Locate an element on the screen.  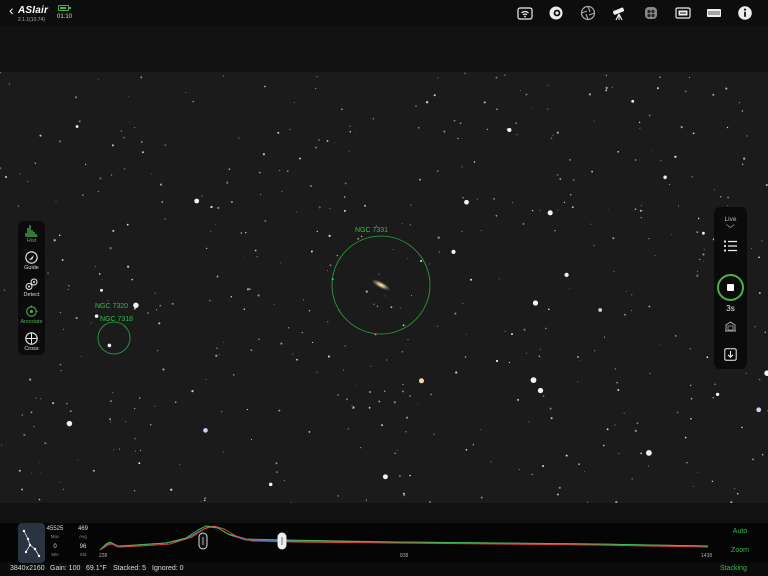
hist-toggle: Hist is located at coordinates (31, 235).